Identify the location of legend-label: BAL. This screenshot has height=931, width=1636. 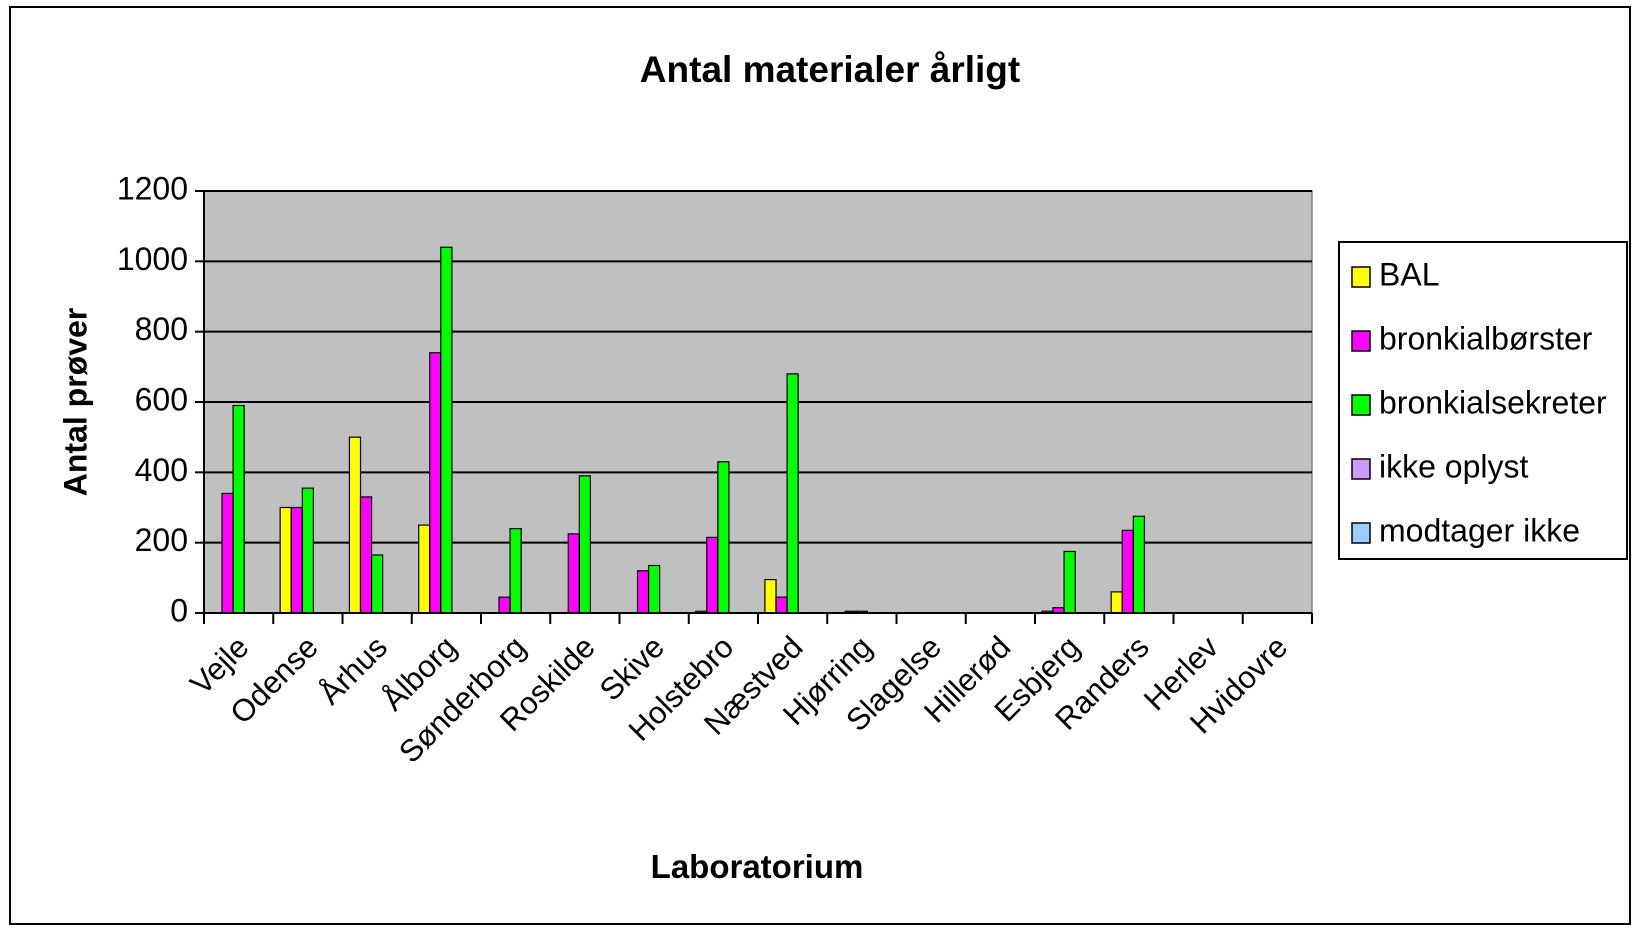
(1409, 274).